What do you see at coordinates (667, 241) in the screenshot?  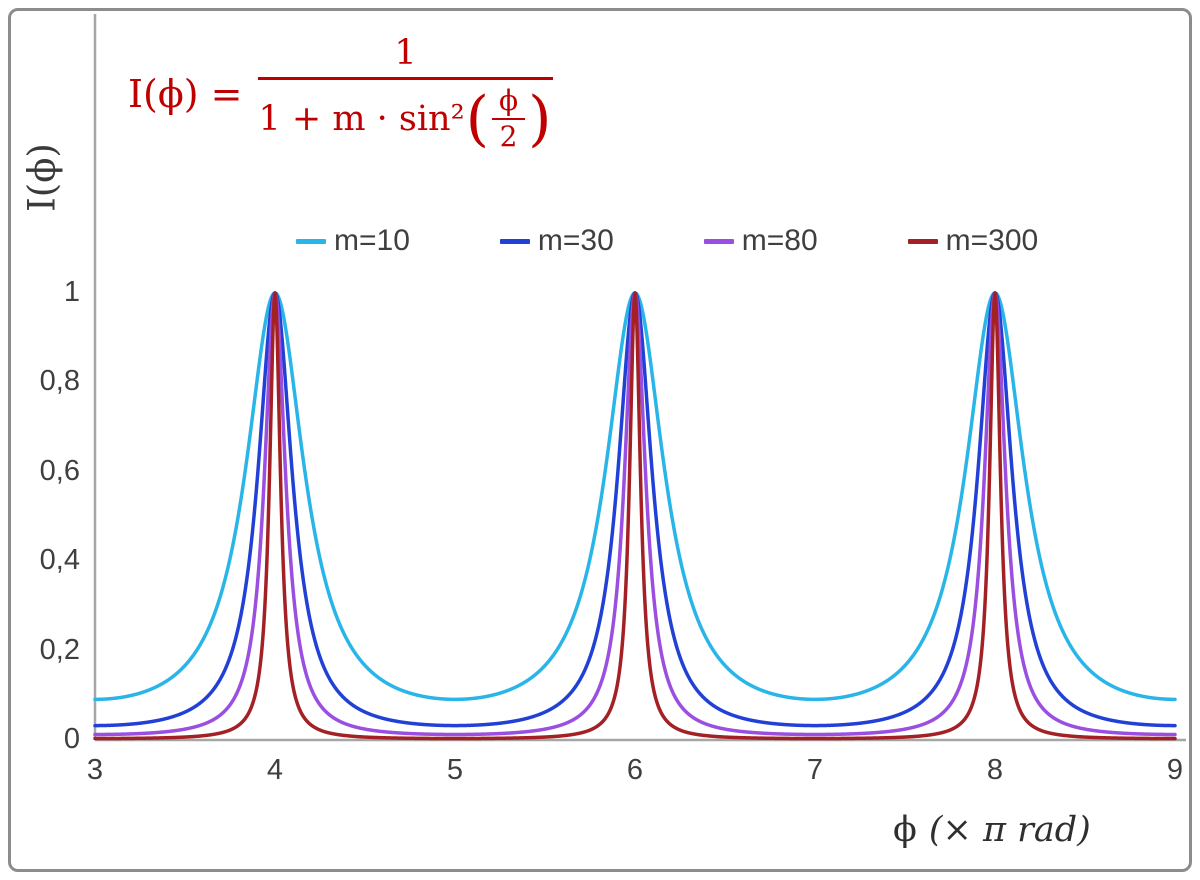 I see `legend: m=10 m=30 m=80 m=300` at bounding box center [667, 241].